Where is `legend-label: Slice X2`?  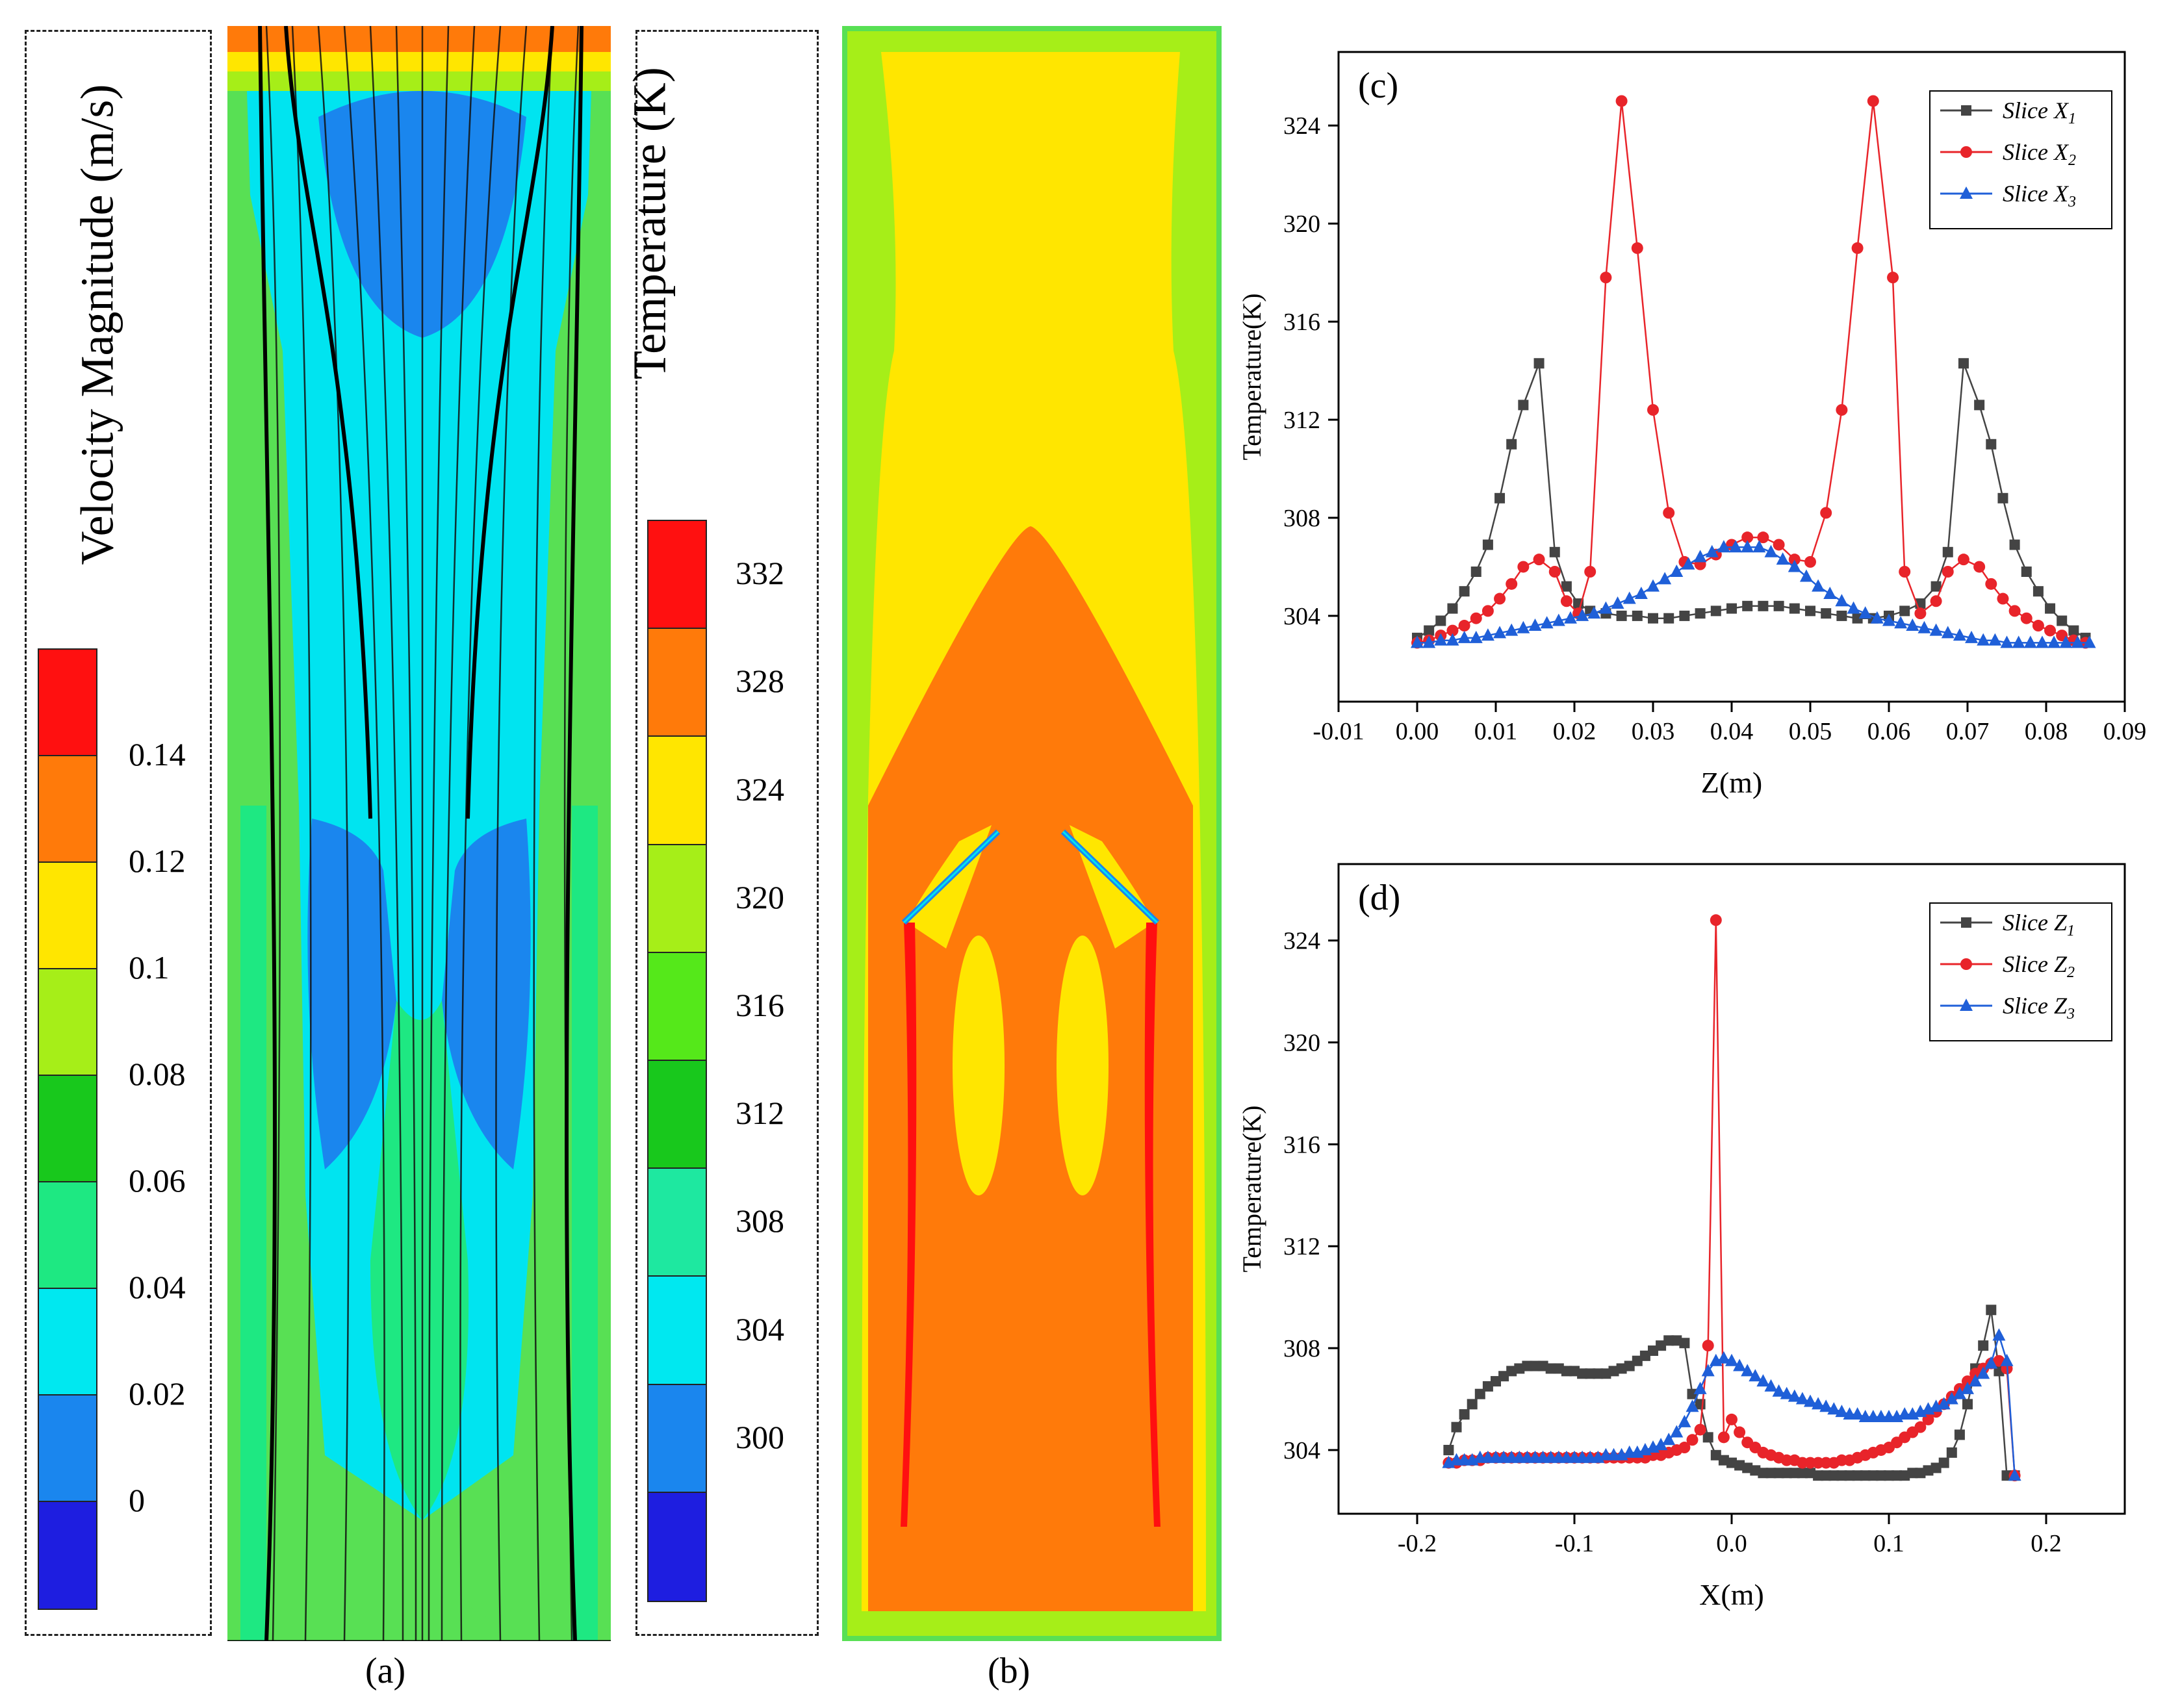
legend-label: Slice X2 is located at coordinates (2039, 154).